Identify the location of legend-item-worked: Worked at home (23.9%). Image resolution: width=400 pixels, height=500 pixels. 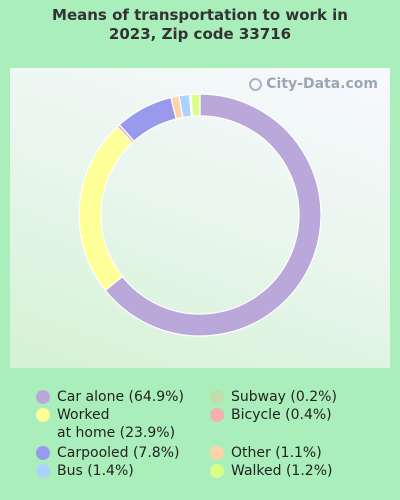
(105, 424).